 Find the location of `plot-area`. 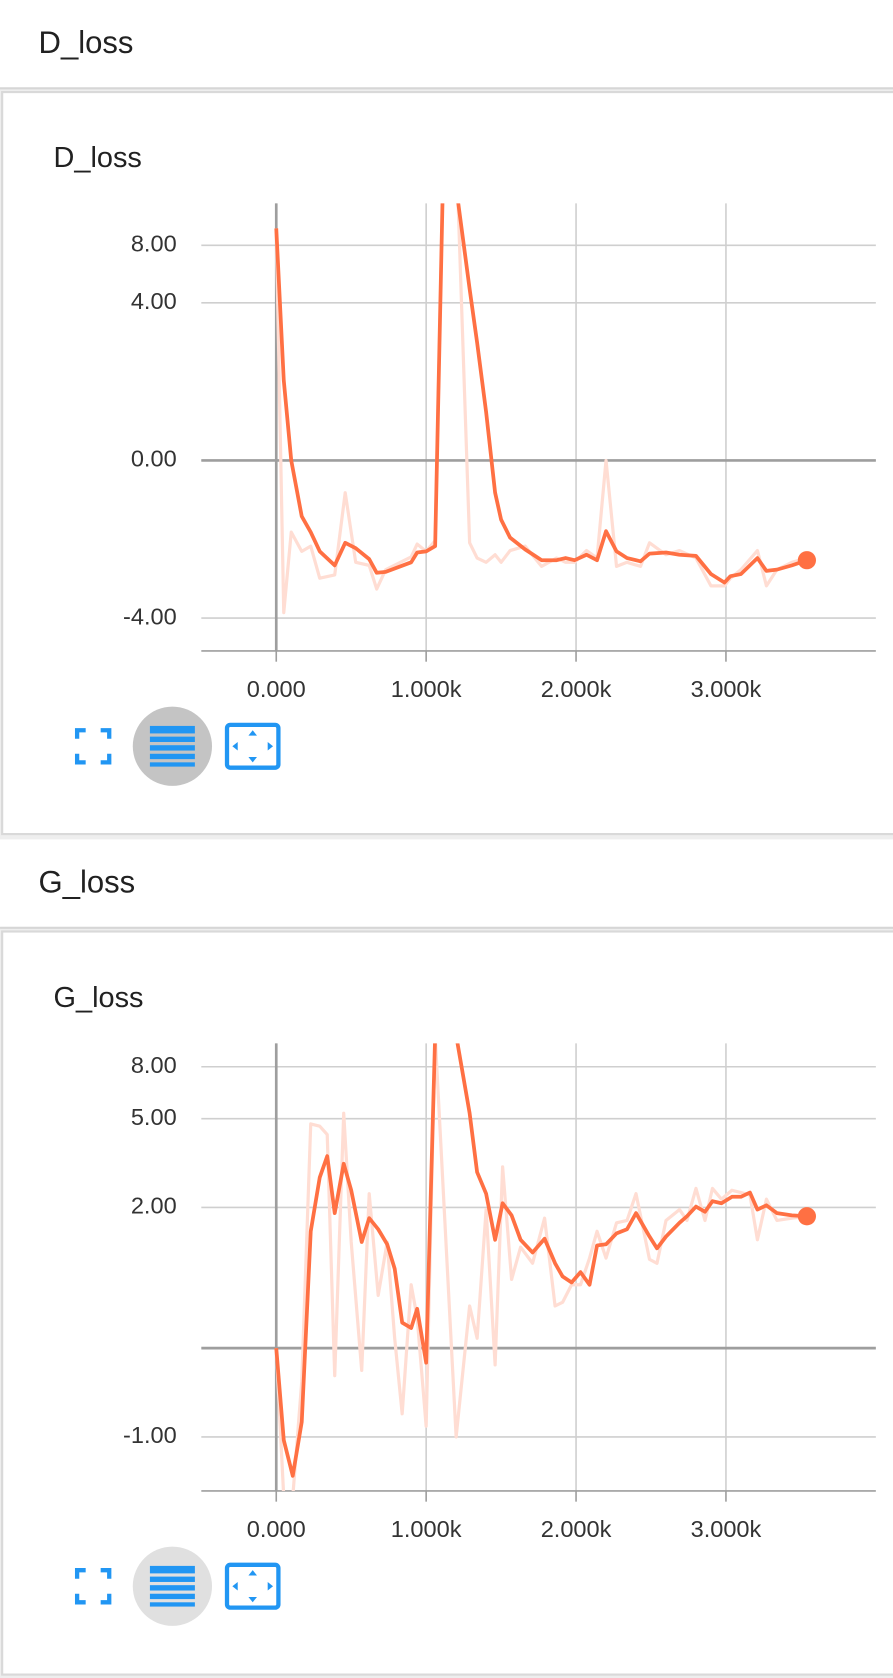

plot-area is located at coordinates (541, 409).